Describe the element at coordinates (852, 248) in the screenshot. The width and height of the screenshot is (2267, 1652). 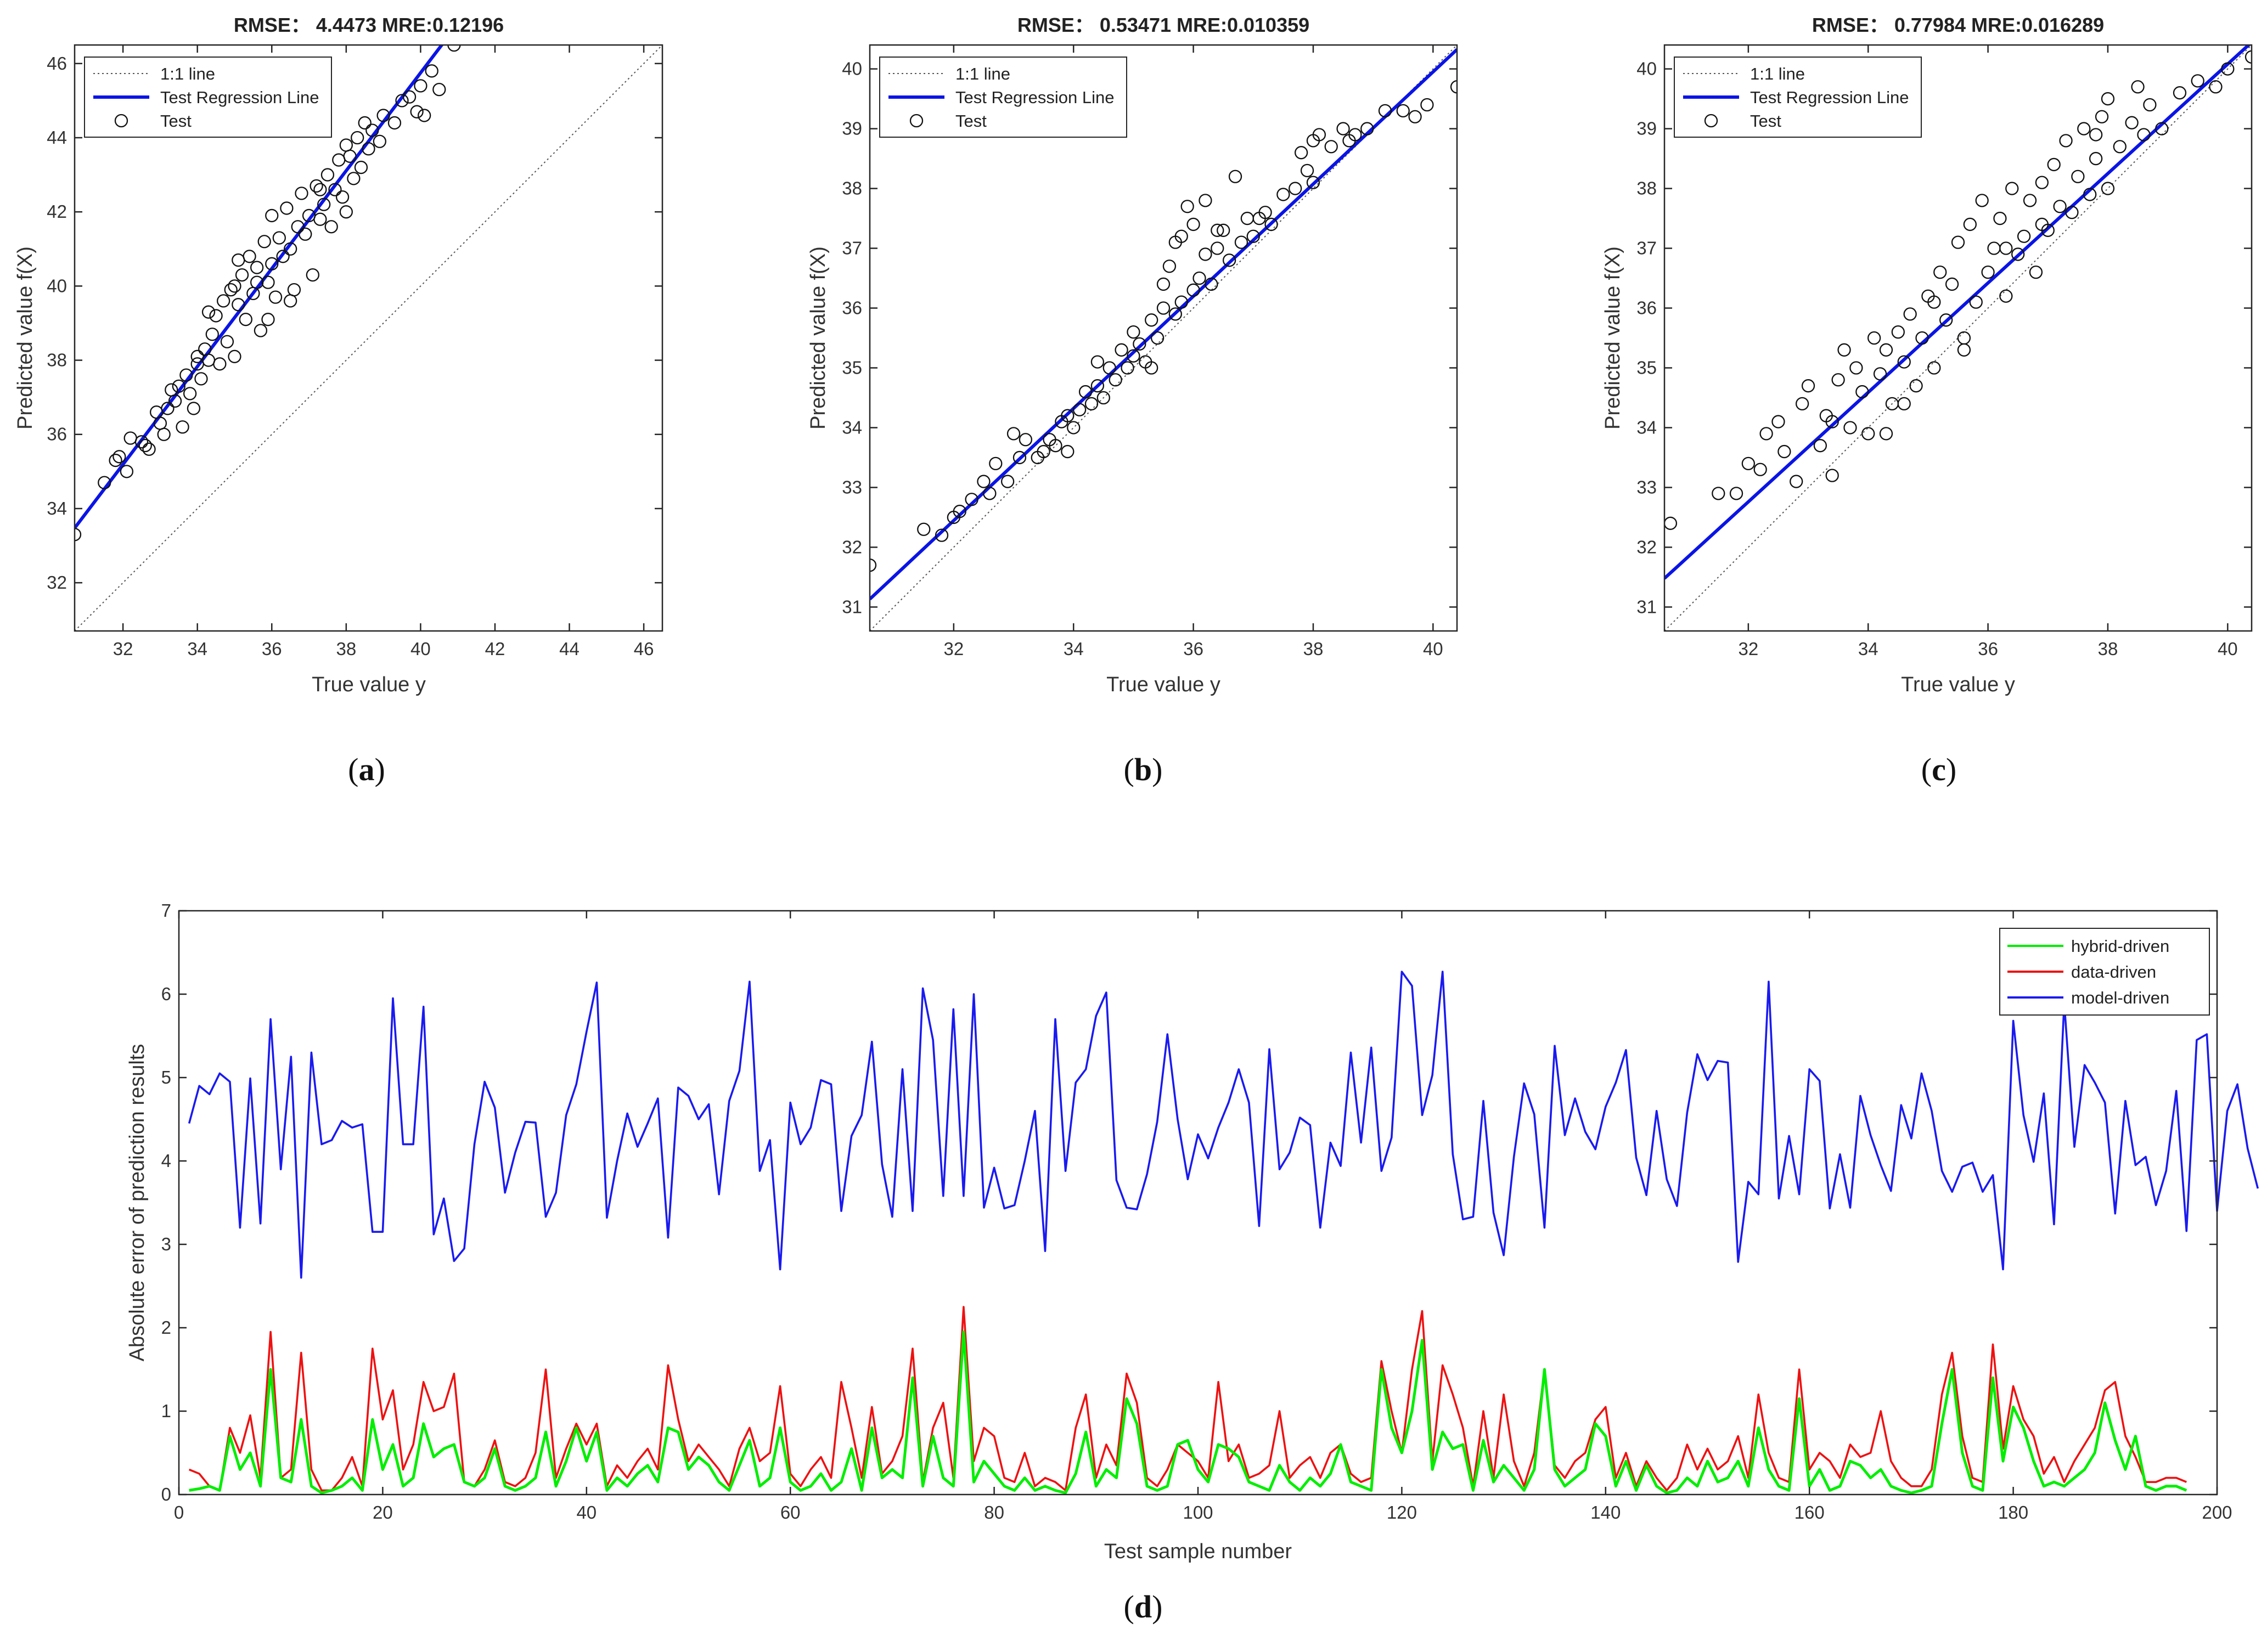
I see `y-tick-label: 37` at that location.